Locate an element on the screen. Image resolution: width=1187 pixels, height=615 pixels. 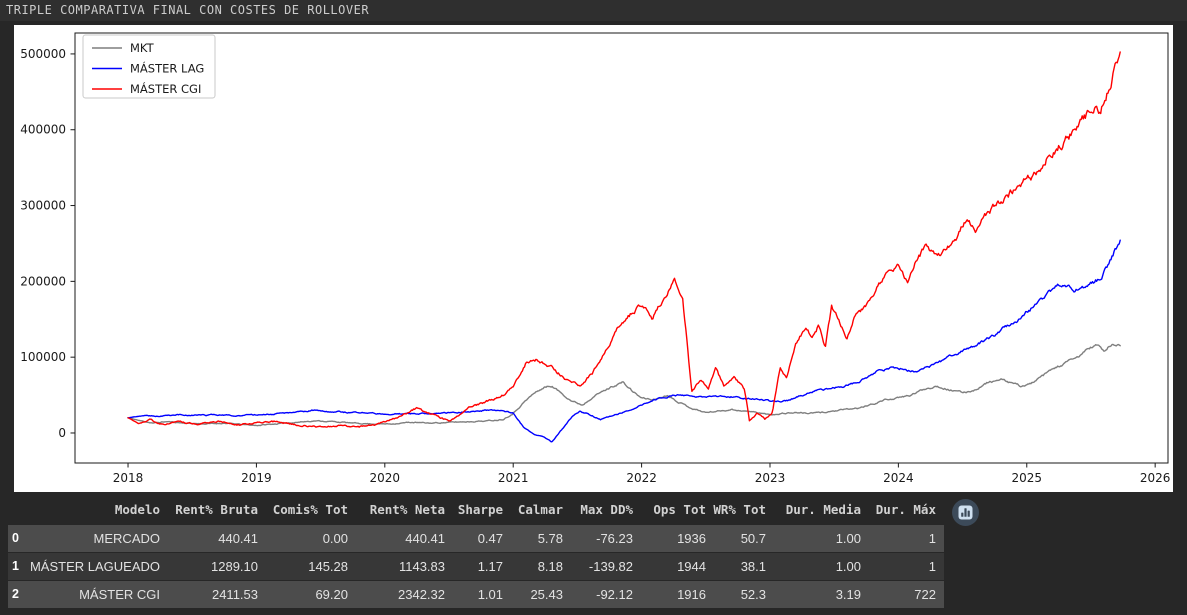
row-index: 1 is located at coordinates (15, 566).